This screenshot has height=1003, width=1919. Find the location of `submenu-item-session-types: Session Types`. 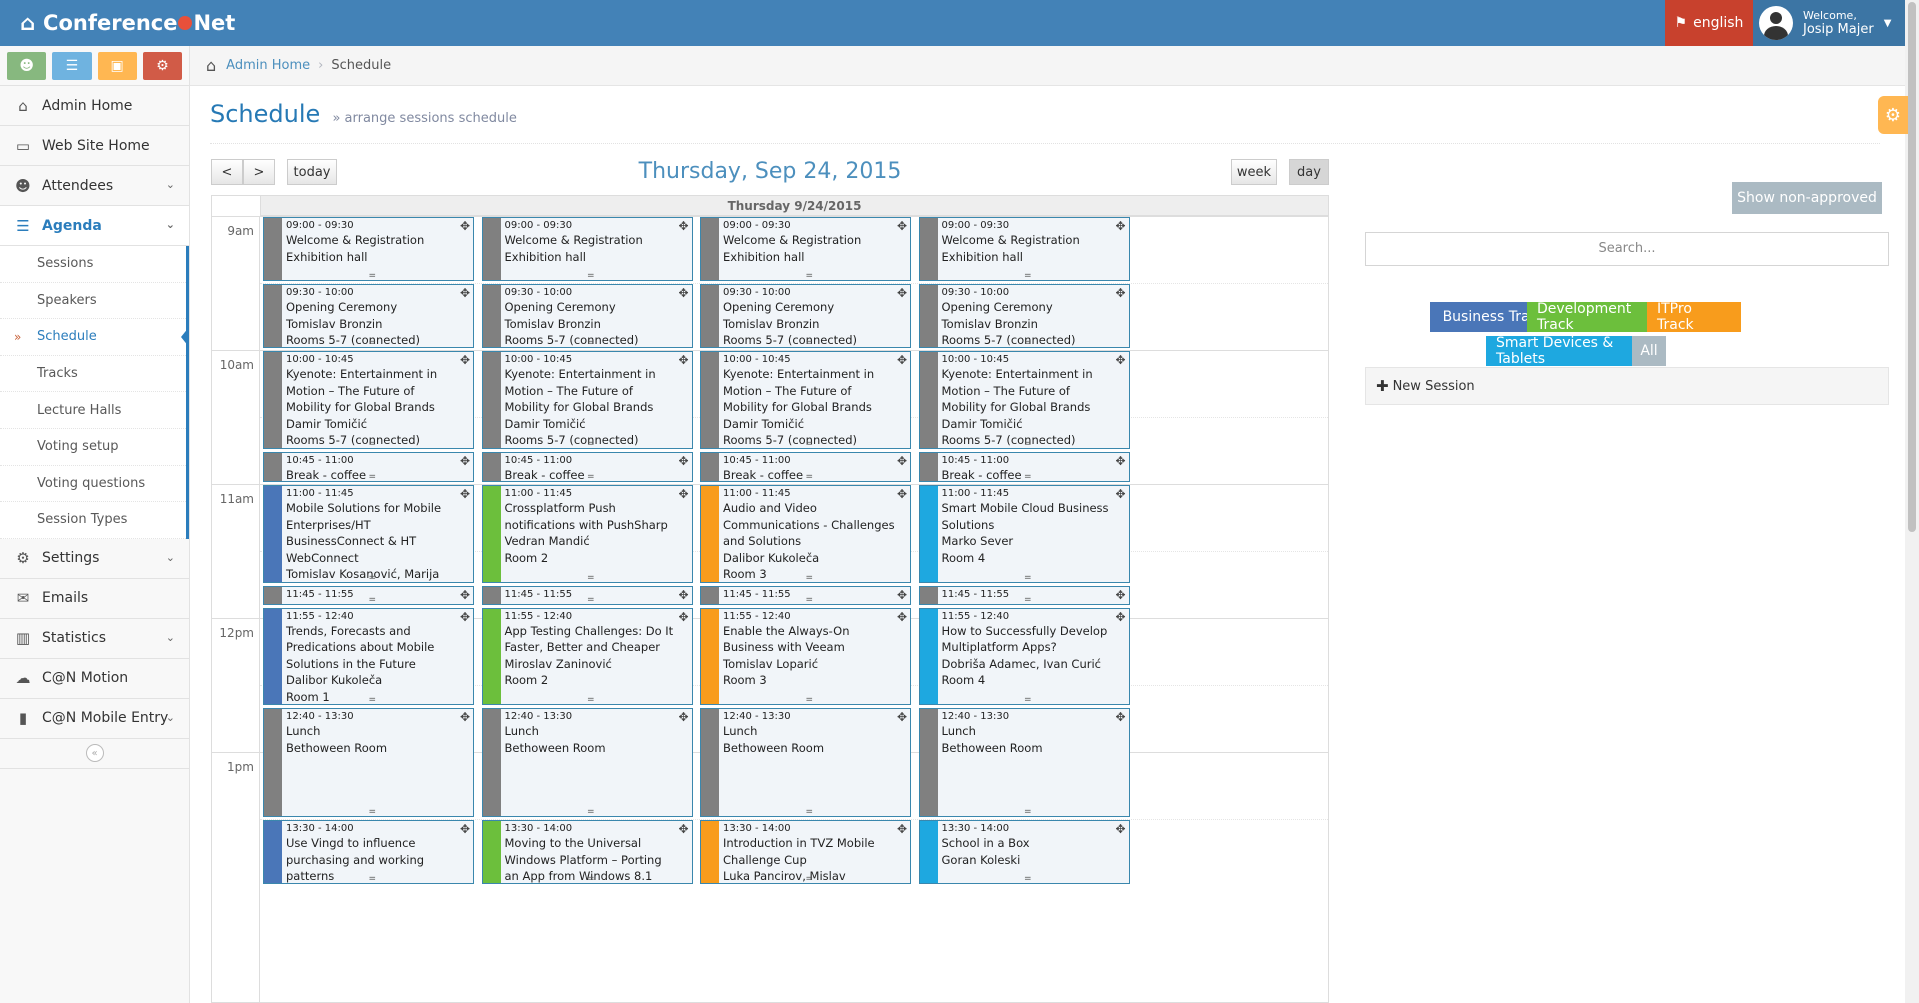

submenu-item-session-types: Session Types is located at coordinates (93, 520).